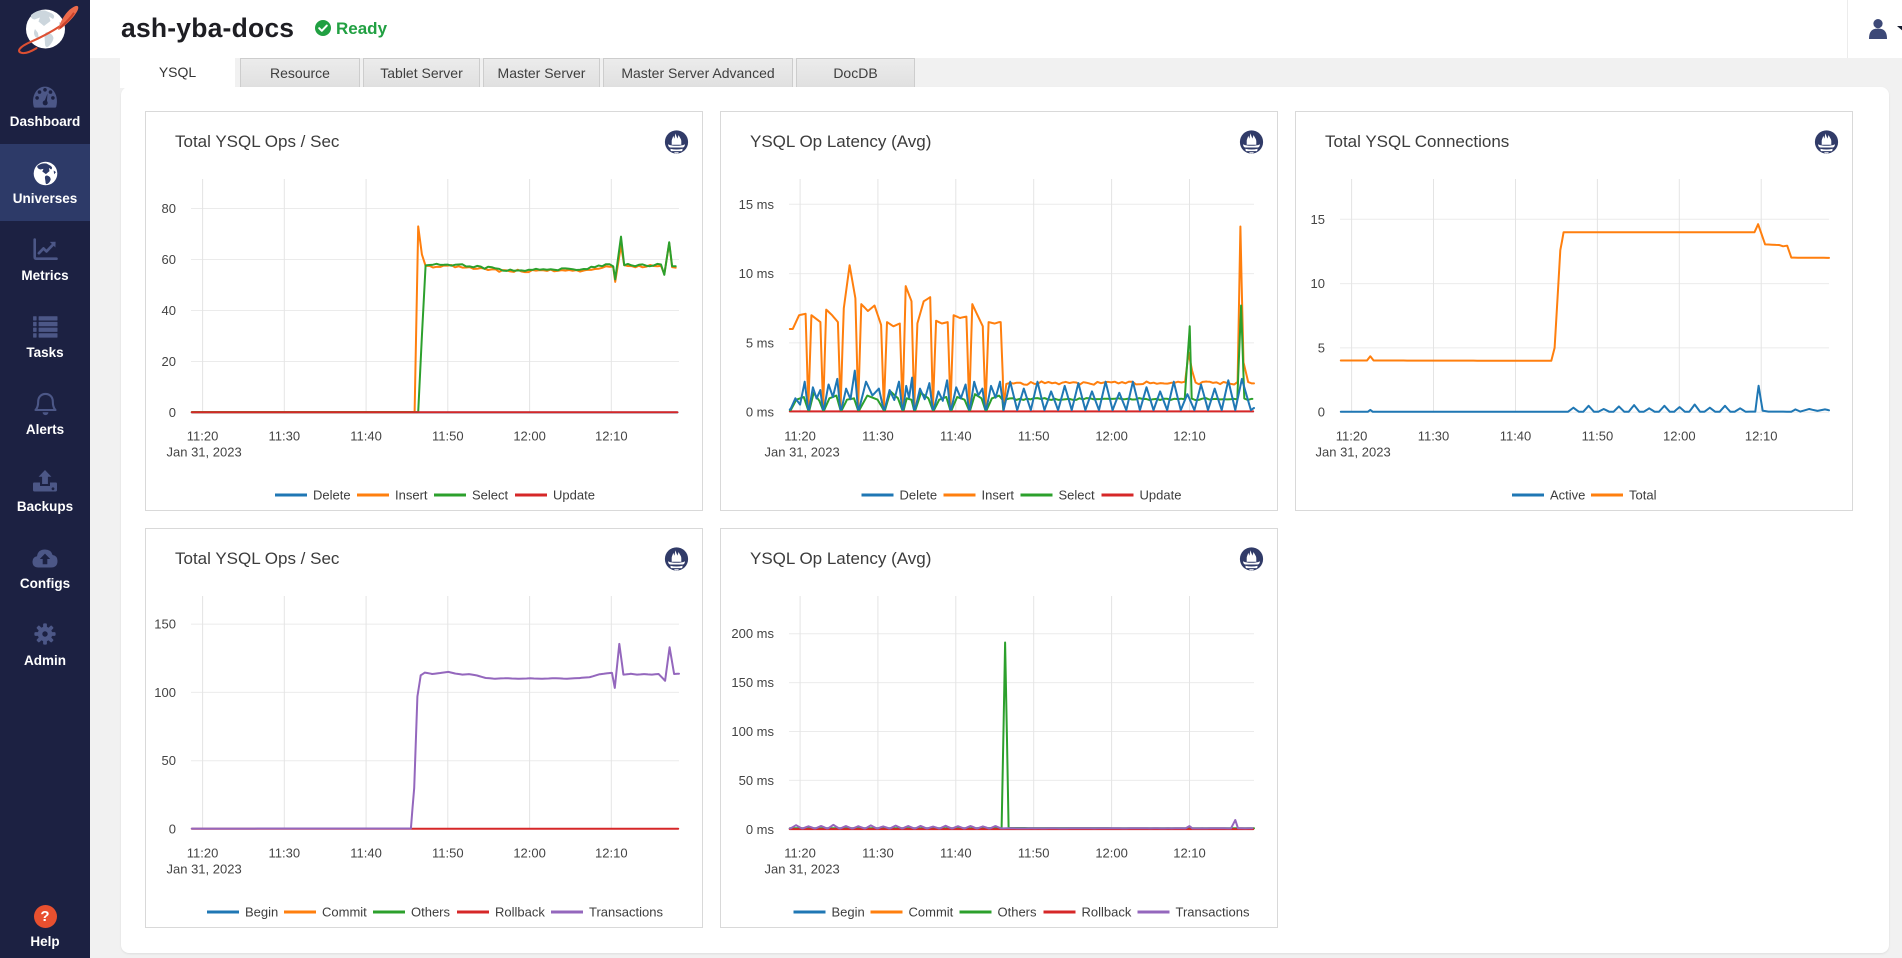 The height and width of the screenshot is (958, 1902). Describe the element at coordinates (169, 310) in the screenshot. I see `svg-text: 40` at that location.